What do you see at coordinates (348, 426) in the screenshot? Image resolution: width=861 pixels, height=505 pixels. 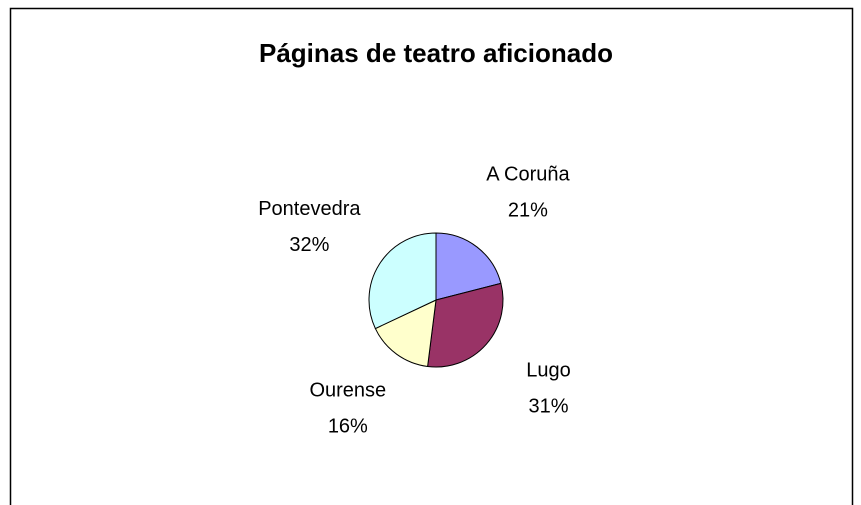 I see `slice-value-label: 16%` at bounding box center [348, 426].